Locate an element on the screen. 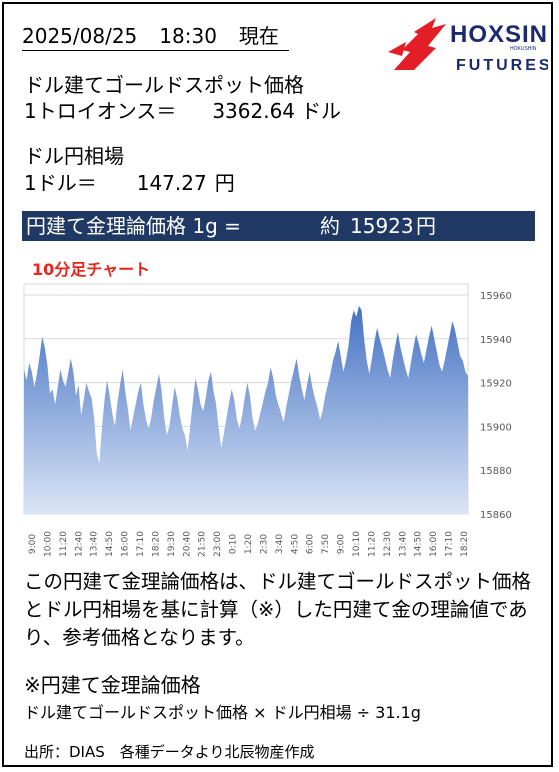 The image size is (559, 772). header-time: 18:30 is located at coordinates (188, 36).